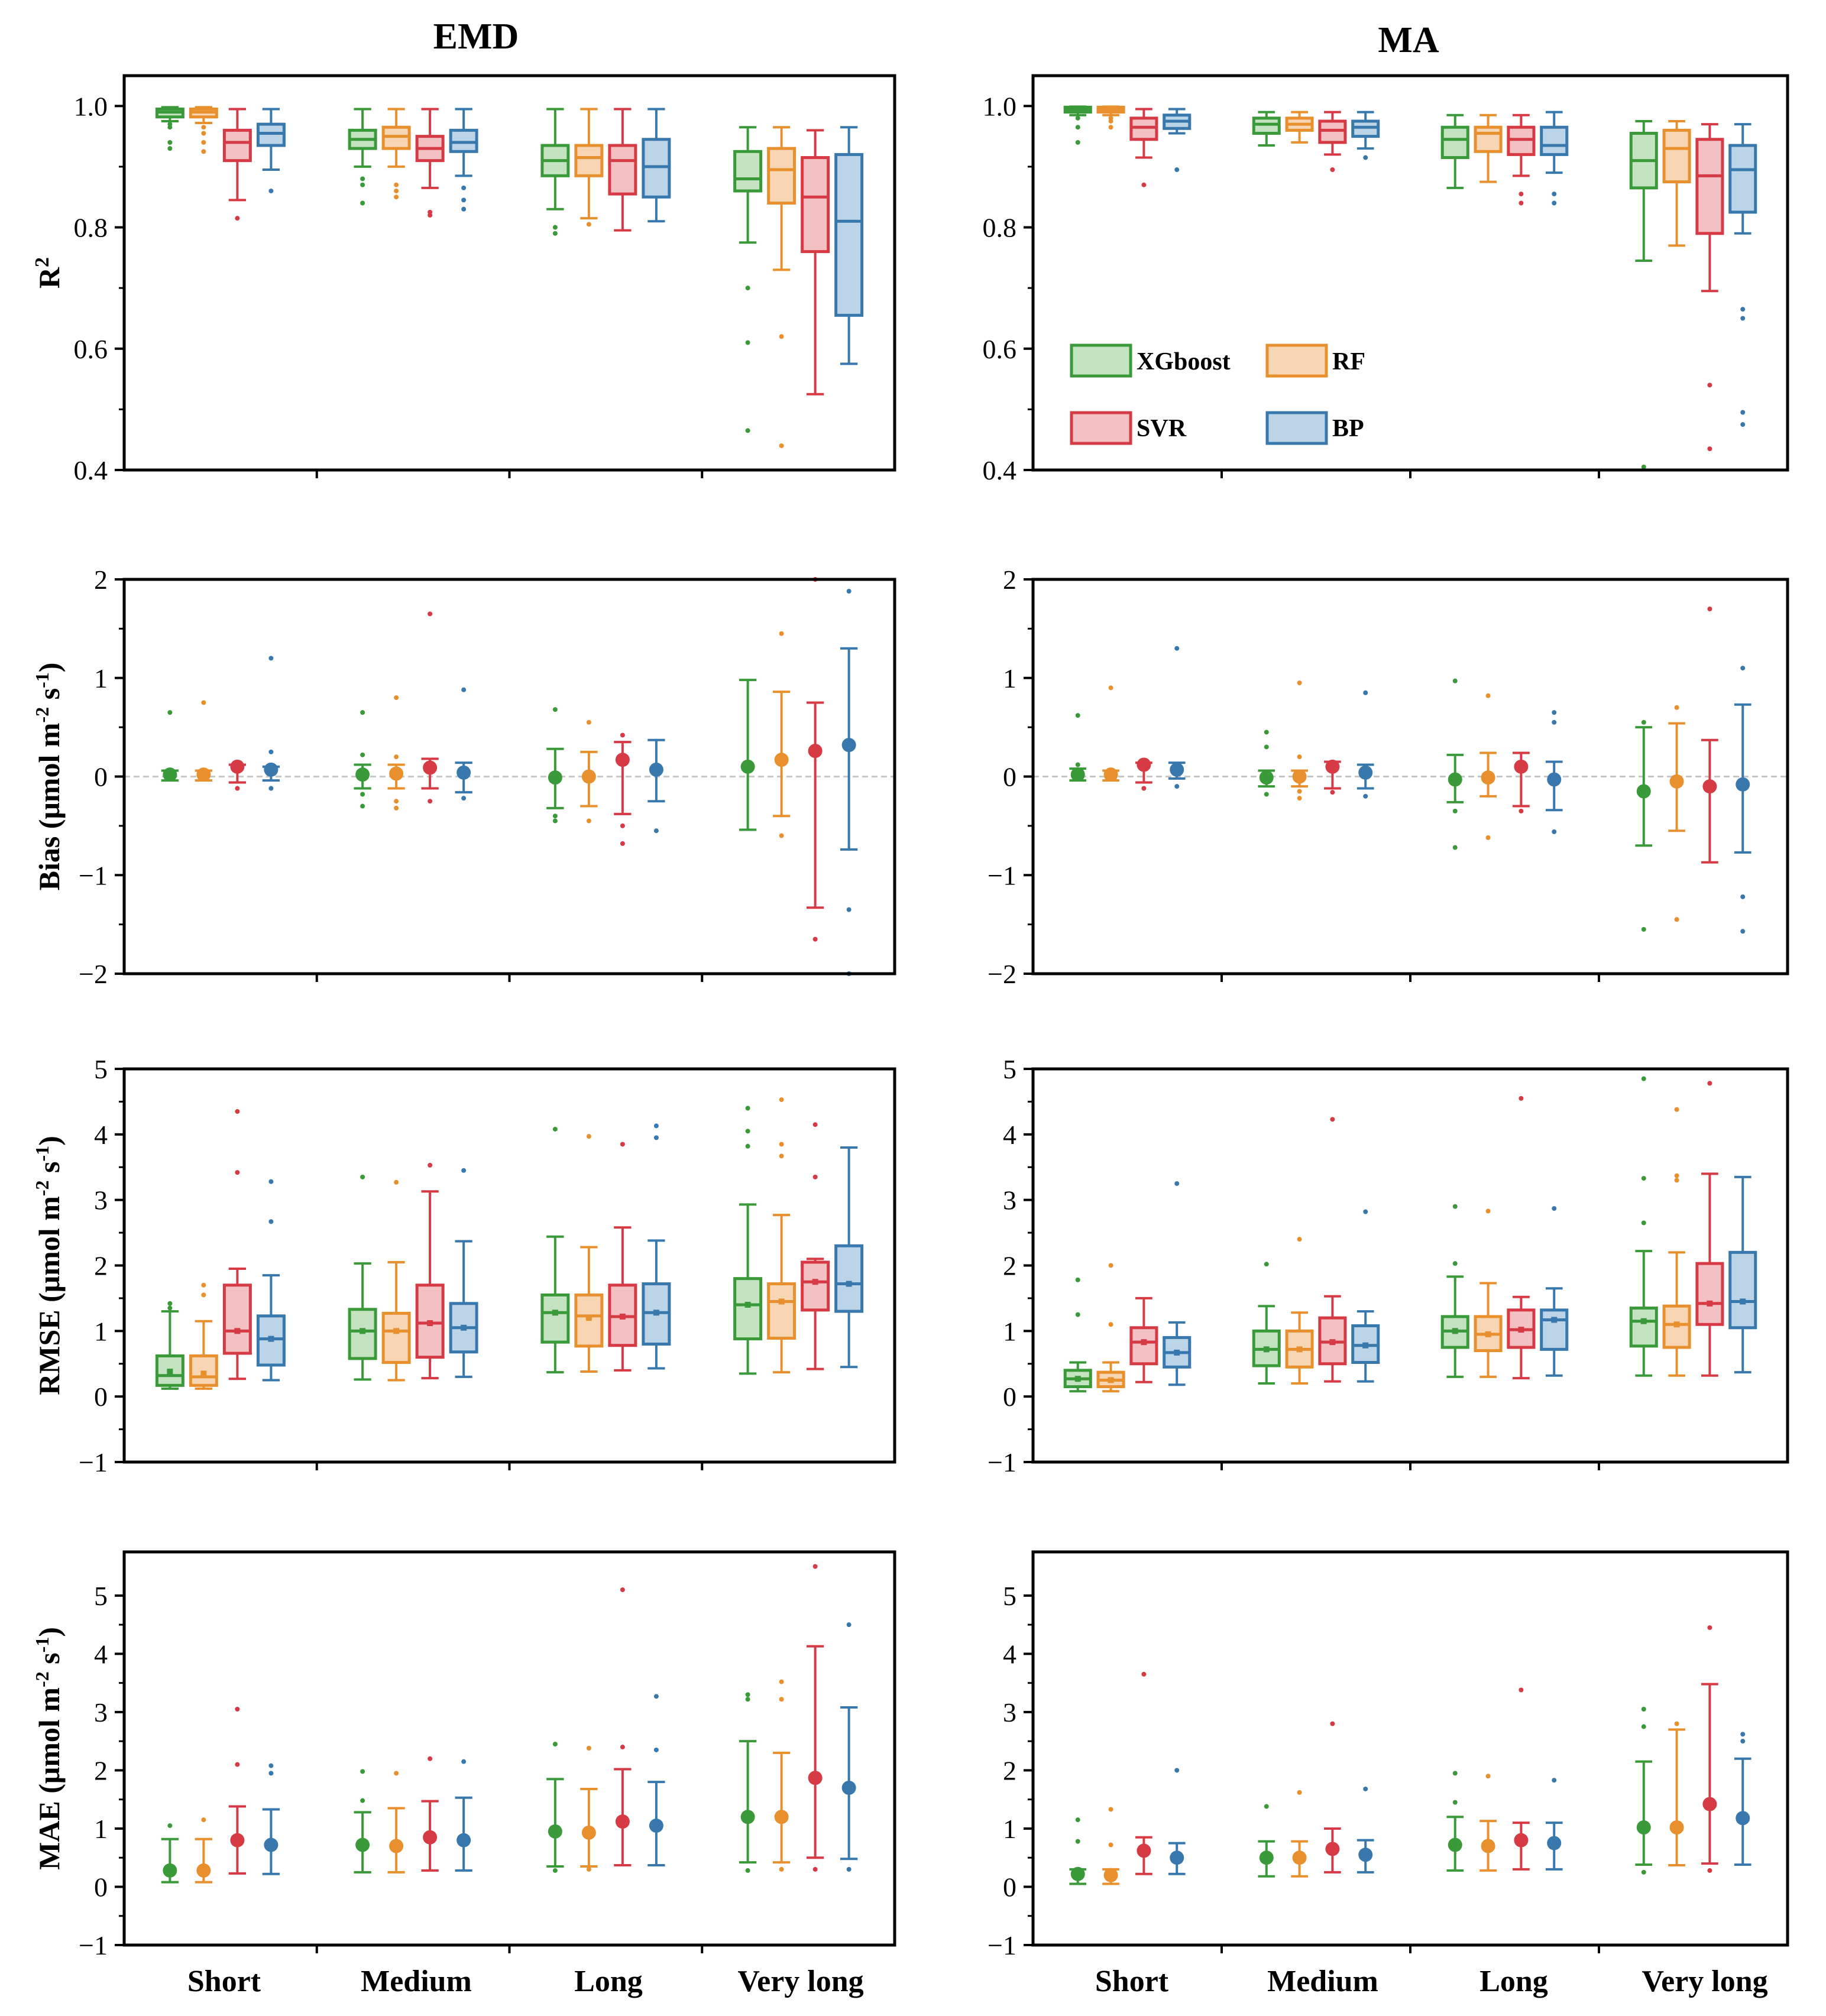 The image size is (1826, 2016). What do you see at coordinates (1348, 361) in the screenshot?
I see `legend-label-rf: RF` at bounding box center [1348, 361].